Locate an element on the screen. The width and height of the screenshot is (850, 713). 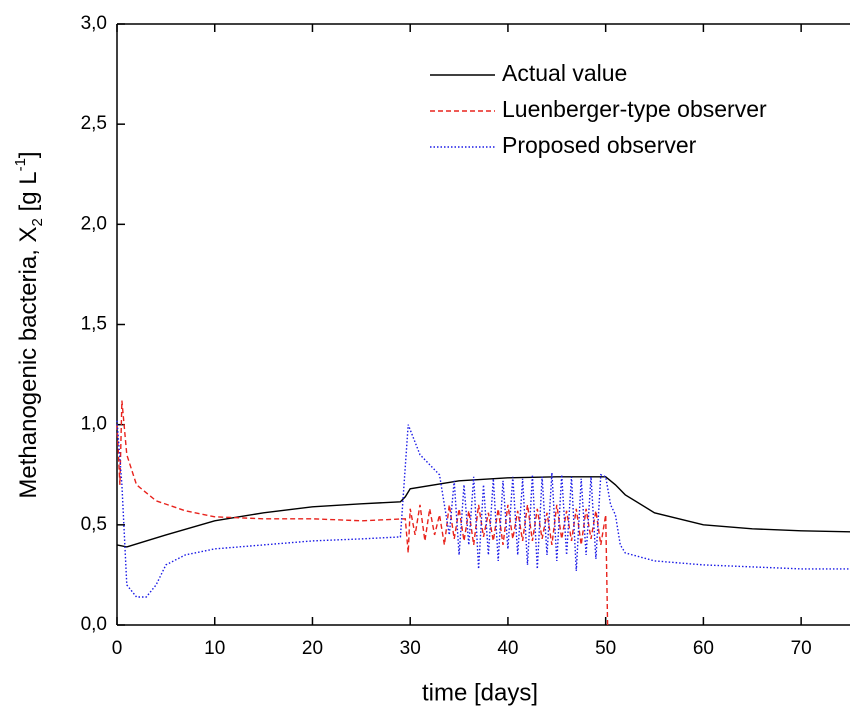
y-tick-label: 1,0 is located at coordinates (94, 424).